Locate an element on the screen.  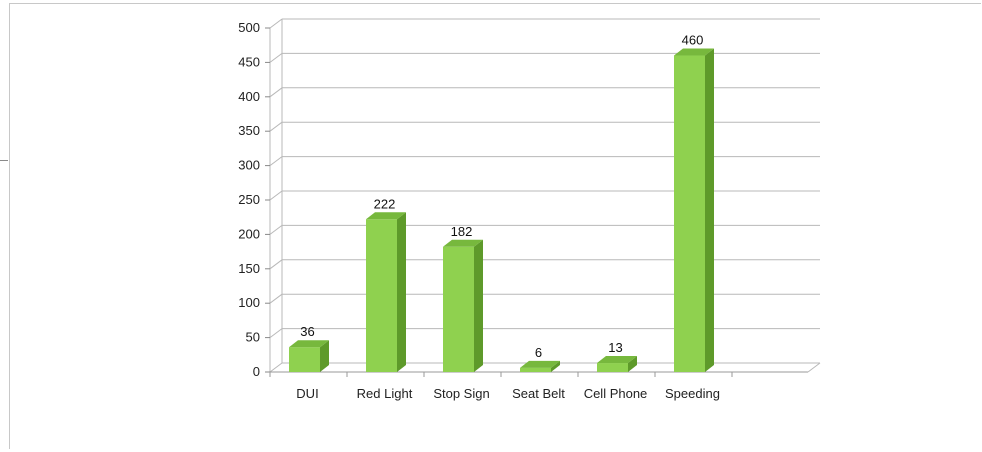
y-tick-label: 150 is located at coordinates (249, 268).